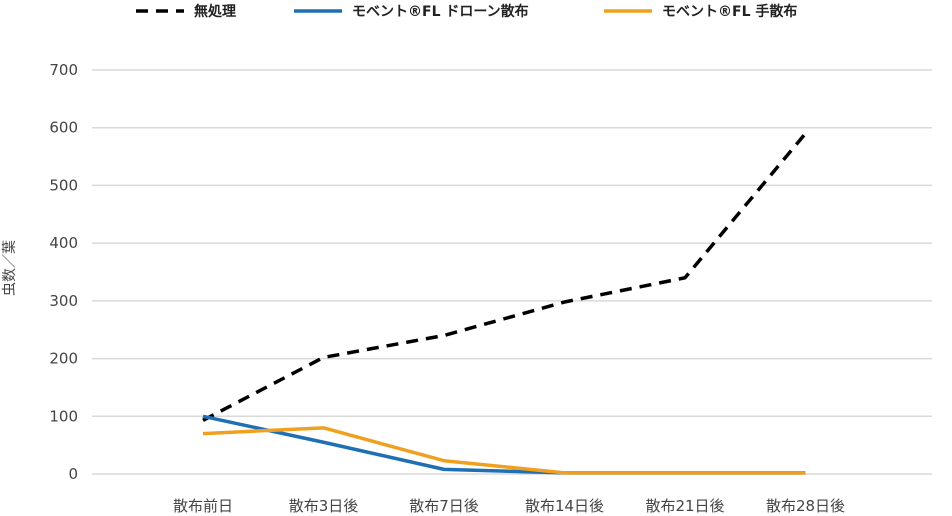  I want to click on legend: 無処理 モベント®FL ドローン散布 モベント®FL 手散布, so click(466, 11).